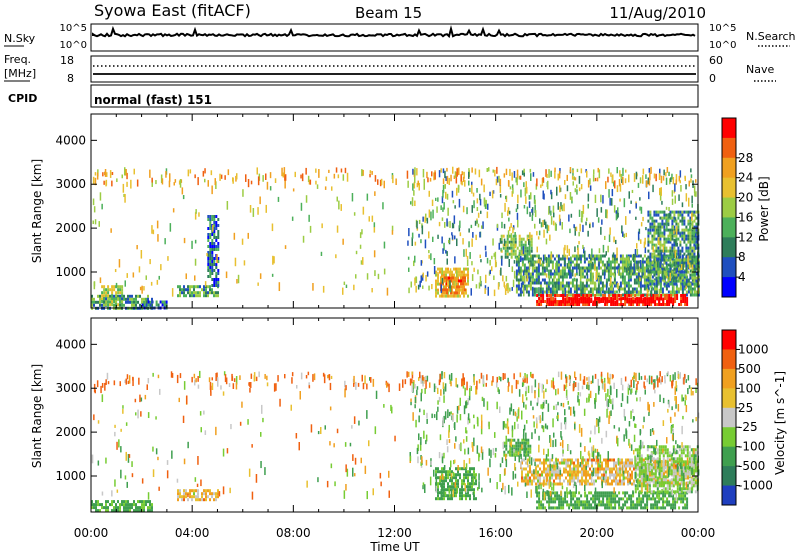 Image resolution: width=800 pixels, height=558 pixels. Describe the element at coordinates (20, 73) in the screenshot. I see `freq-label-line2: [MHz]` at that location.